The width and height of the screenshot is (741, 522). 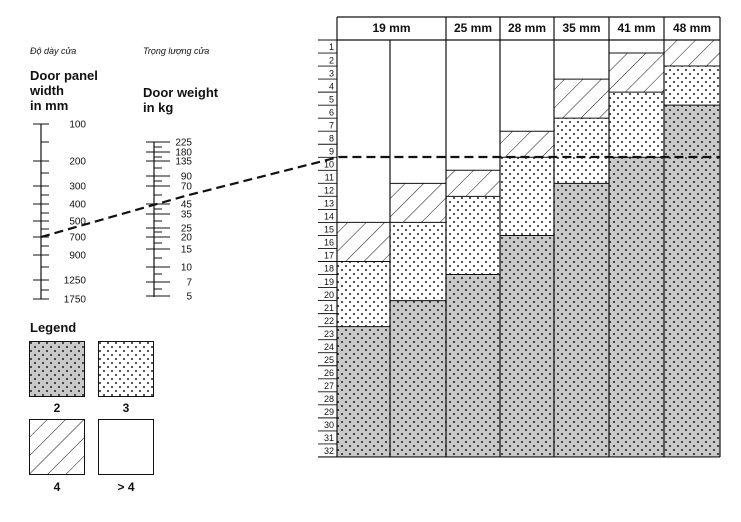 I want to click on legend-swatch-empty-fill, so click(x=126, y=447).